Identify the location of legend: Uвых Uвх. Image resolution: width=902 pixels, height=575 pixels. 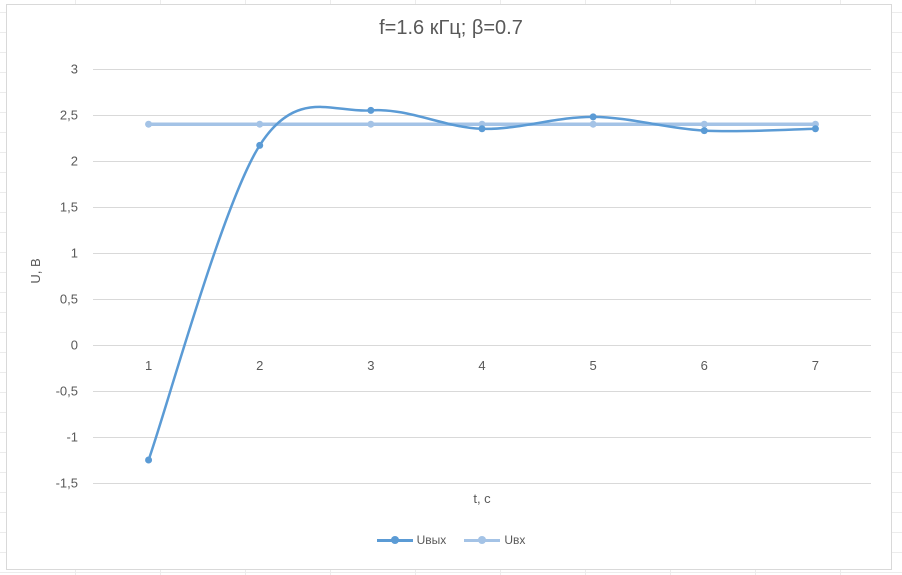
(451, 540).